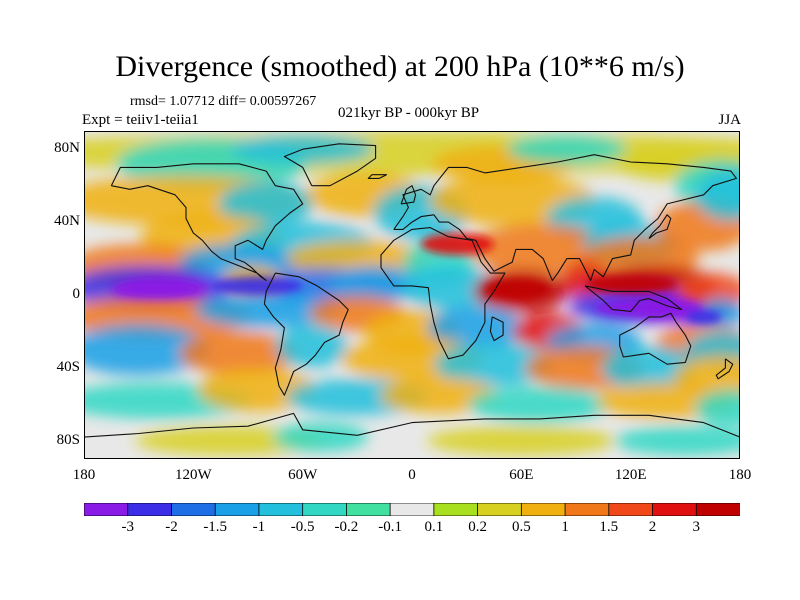 This screenshot has width=800, height=600. I want to click on x-tick-label: 60W, so click(303, 475).